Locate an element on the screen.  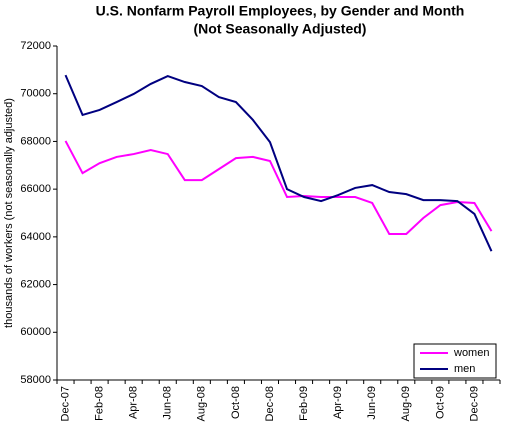
legend-label: men is located at coordinates (464, 369).